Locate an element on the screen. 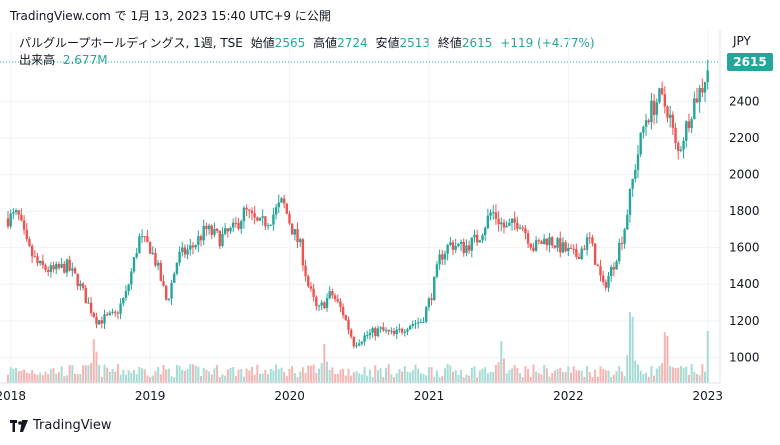 Image resolution: width=780 pixels, height=445 pixels. currency-label: JPY is located at coordinates (742, 41).